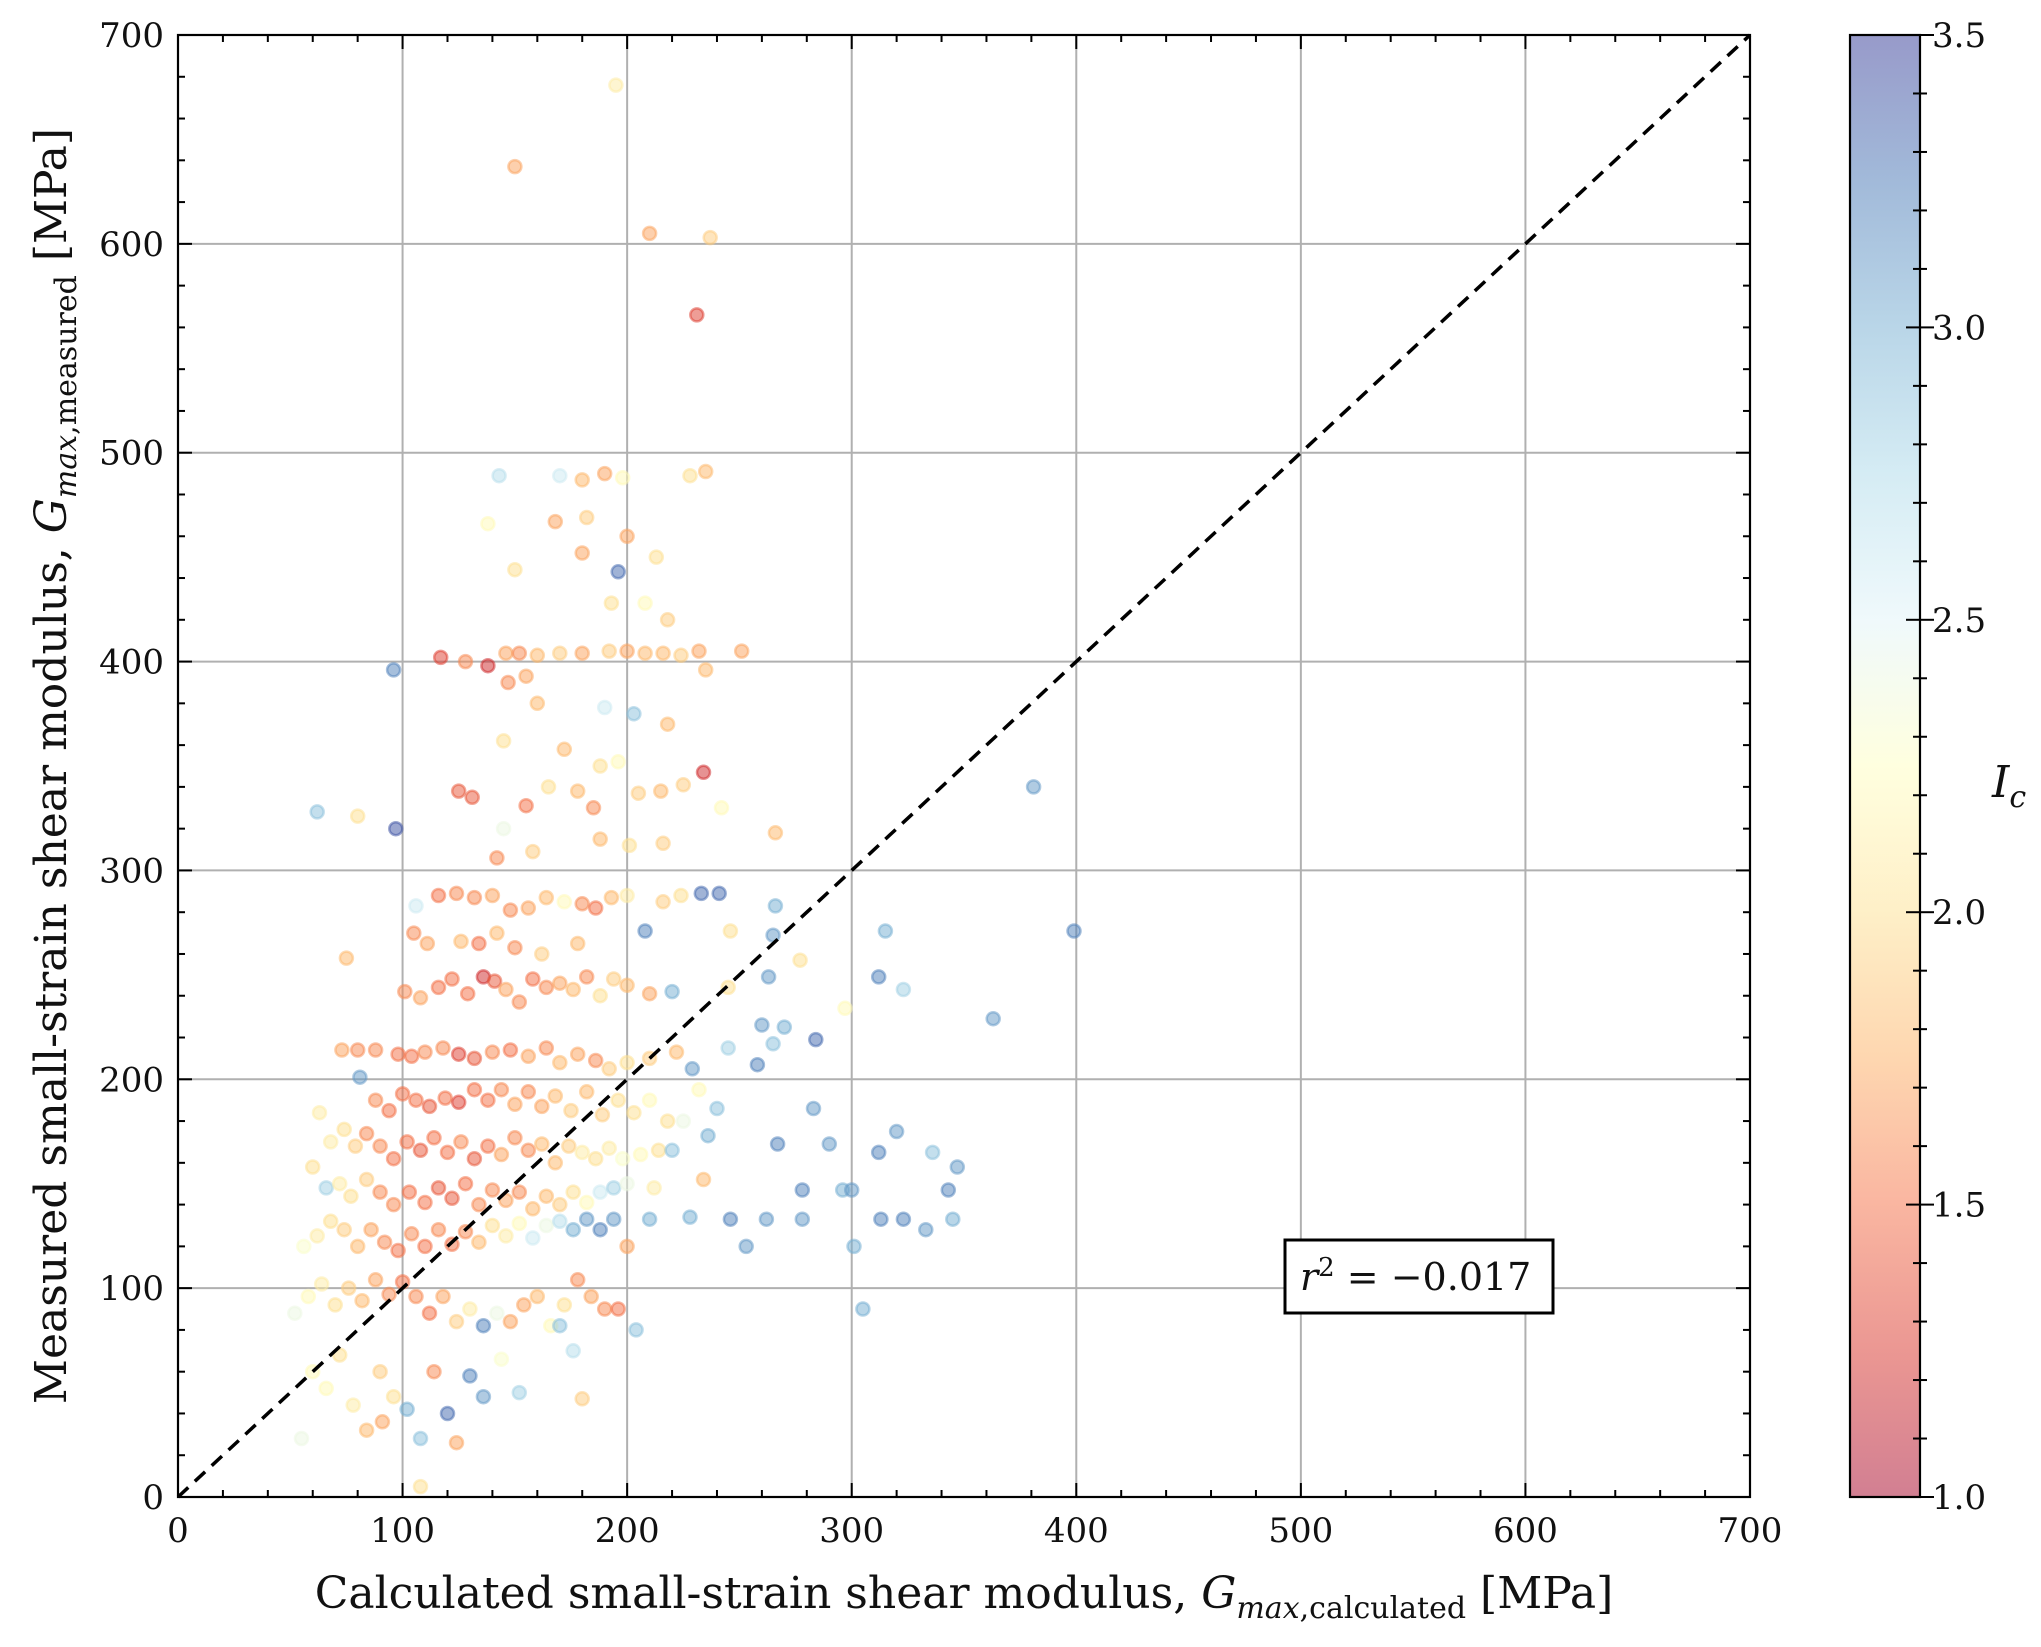 The image size is (2041, 1647). What do you see at coordinates (627, 1531) in the screenshot?
I see `x-tick-label: 200` at bounding box center [627, 1531].